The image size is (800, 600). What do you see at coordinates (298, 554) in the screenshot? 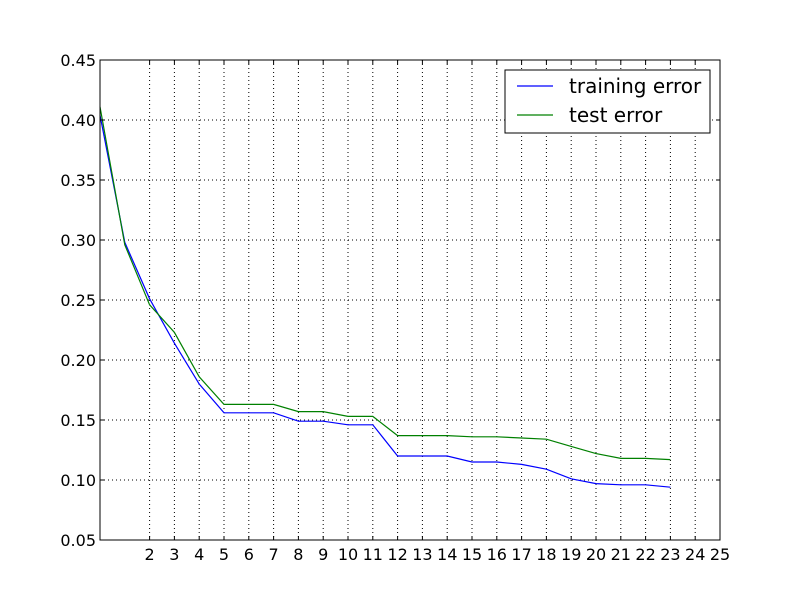
I see `x-tick-label: 8` at bounding box center [298, 554].